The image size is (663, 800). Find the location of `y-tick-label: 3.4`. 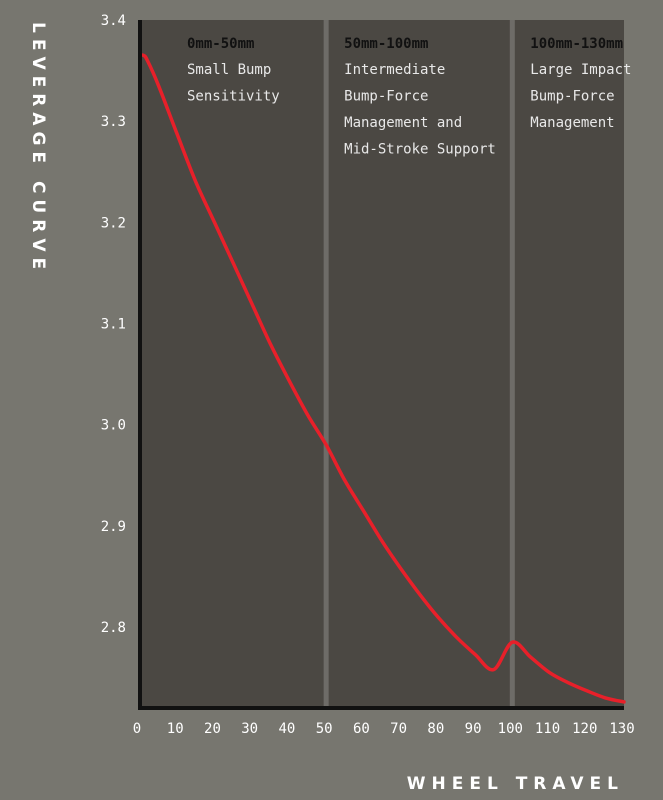

y-tick-label: 3.4 is located at coordinates (113, 21).